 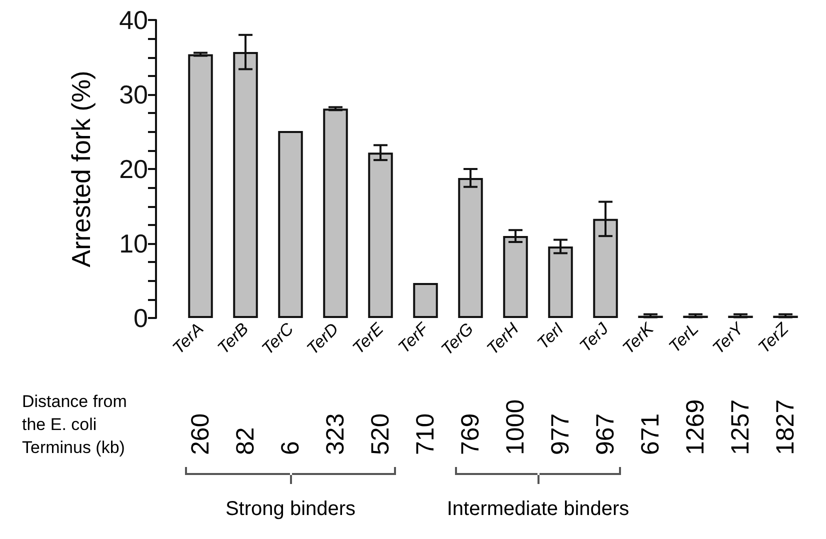 What do you see at coordinates (75, 425) in the screenshot?
I see `text: Distance from the E. coli Terminus (kb)` at bounding box center [75, 425].